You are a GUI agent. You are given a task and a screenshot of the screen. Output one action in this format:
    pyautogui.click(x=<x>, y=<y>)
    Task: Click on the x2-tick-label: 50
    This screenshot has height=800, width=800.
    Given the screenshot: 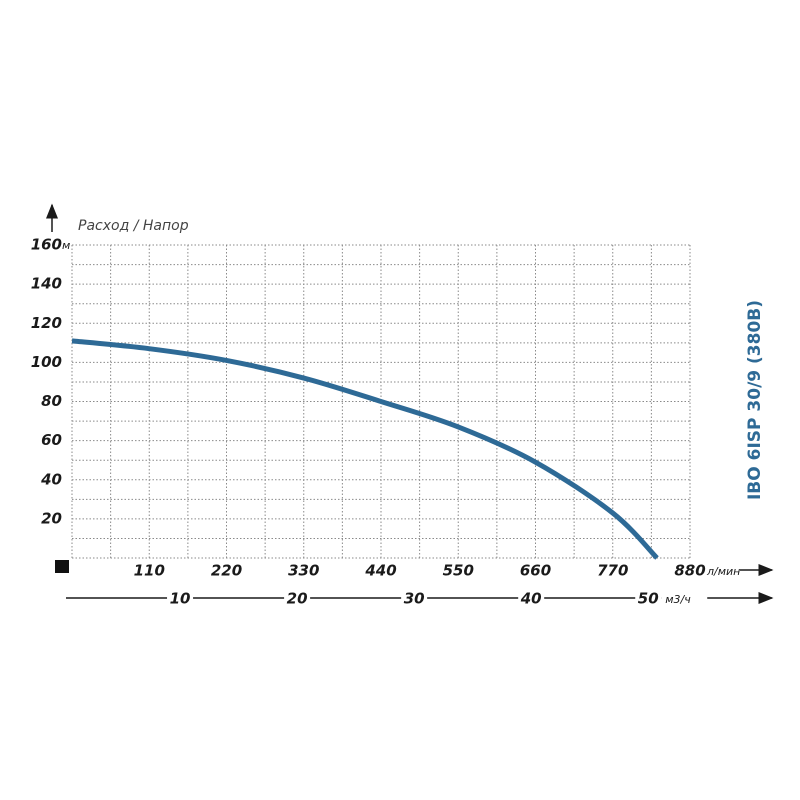 What is the action you would take?
    pyautogui.click(x=648, y=599)
    